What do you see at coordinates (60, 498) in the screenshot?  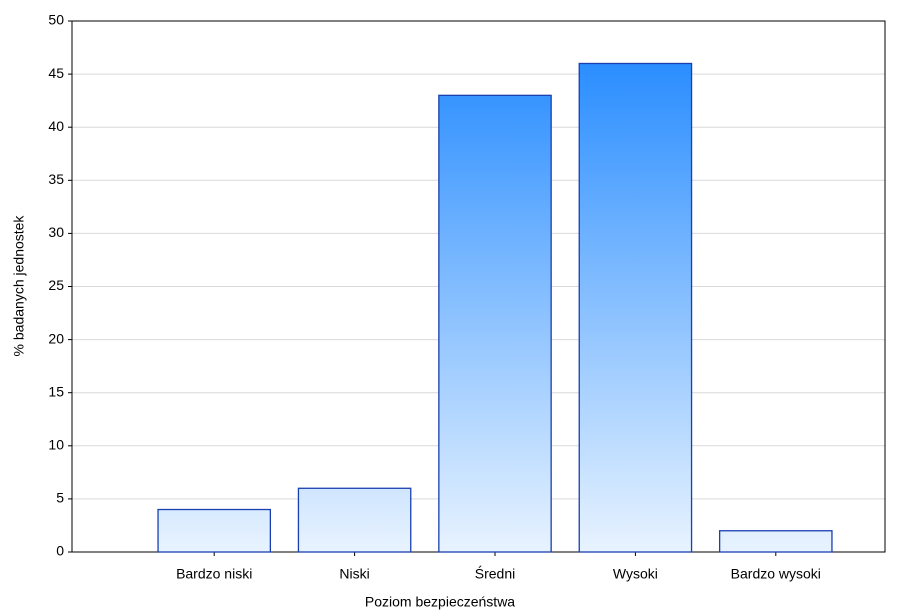 I see `y-tick-label: 5` at bounding box center [60, 498].